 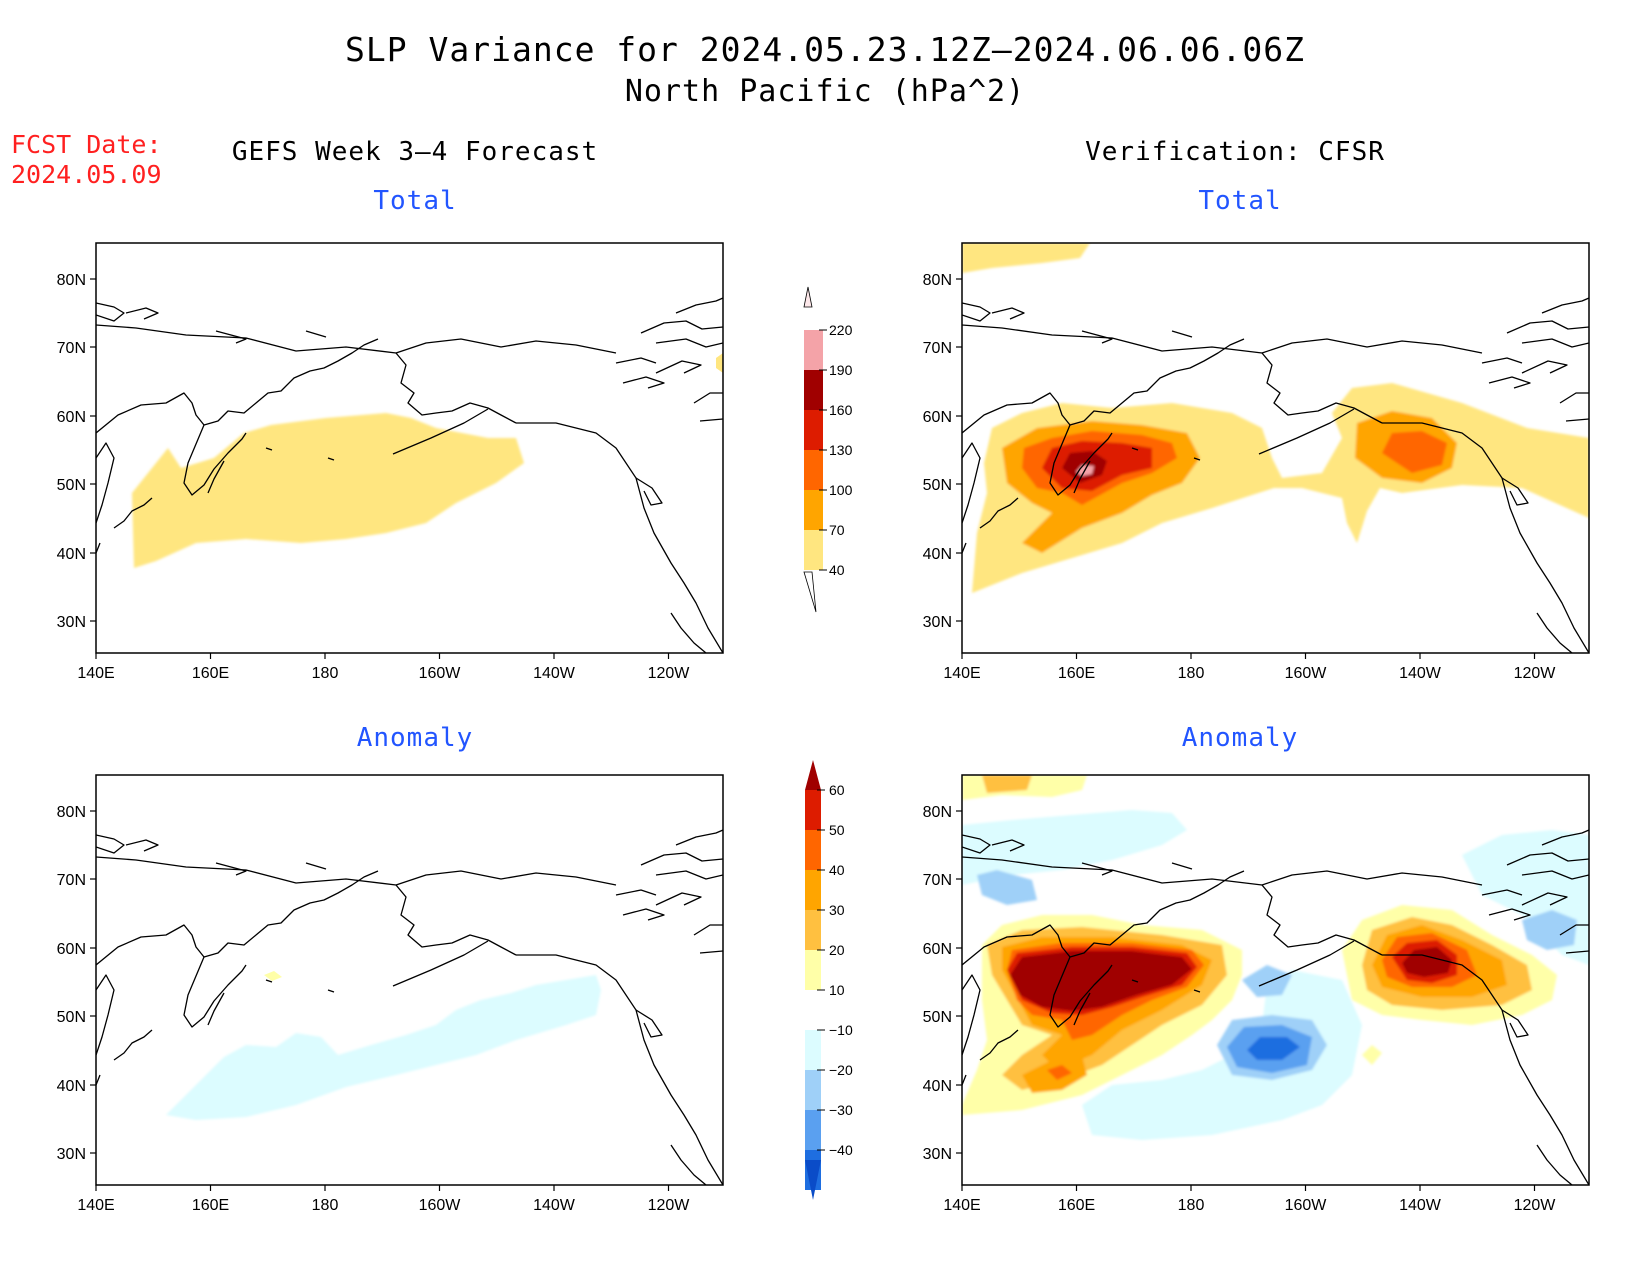 What do you see at coordinates (841, 410) in the screenshot?
I see `colorbar-total-label: 160` at bounding box center [841, 410].